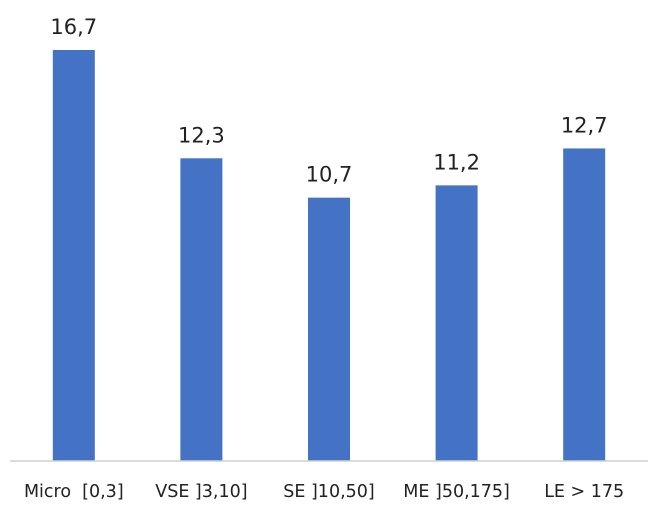 The image size is (655, 529). What do you see at coordinates (74, 492) in the screenshot?
I see `category-label-0: Micro [0,3]` at bounding box center [74, 492].